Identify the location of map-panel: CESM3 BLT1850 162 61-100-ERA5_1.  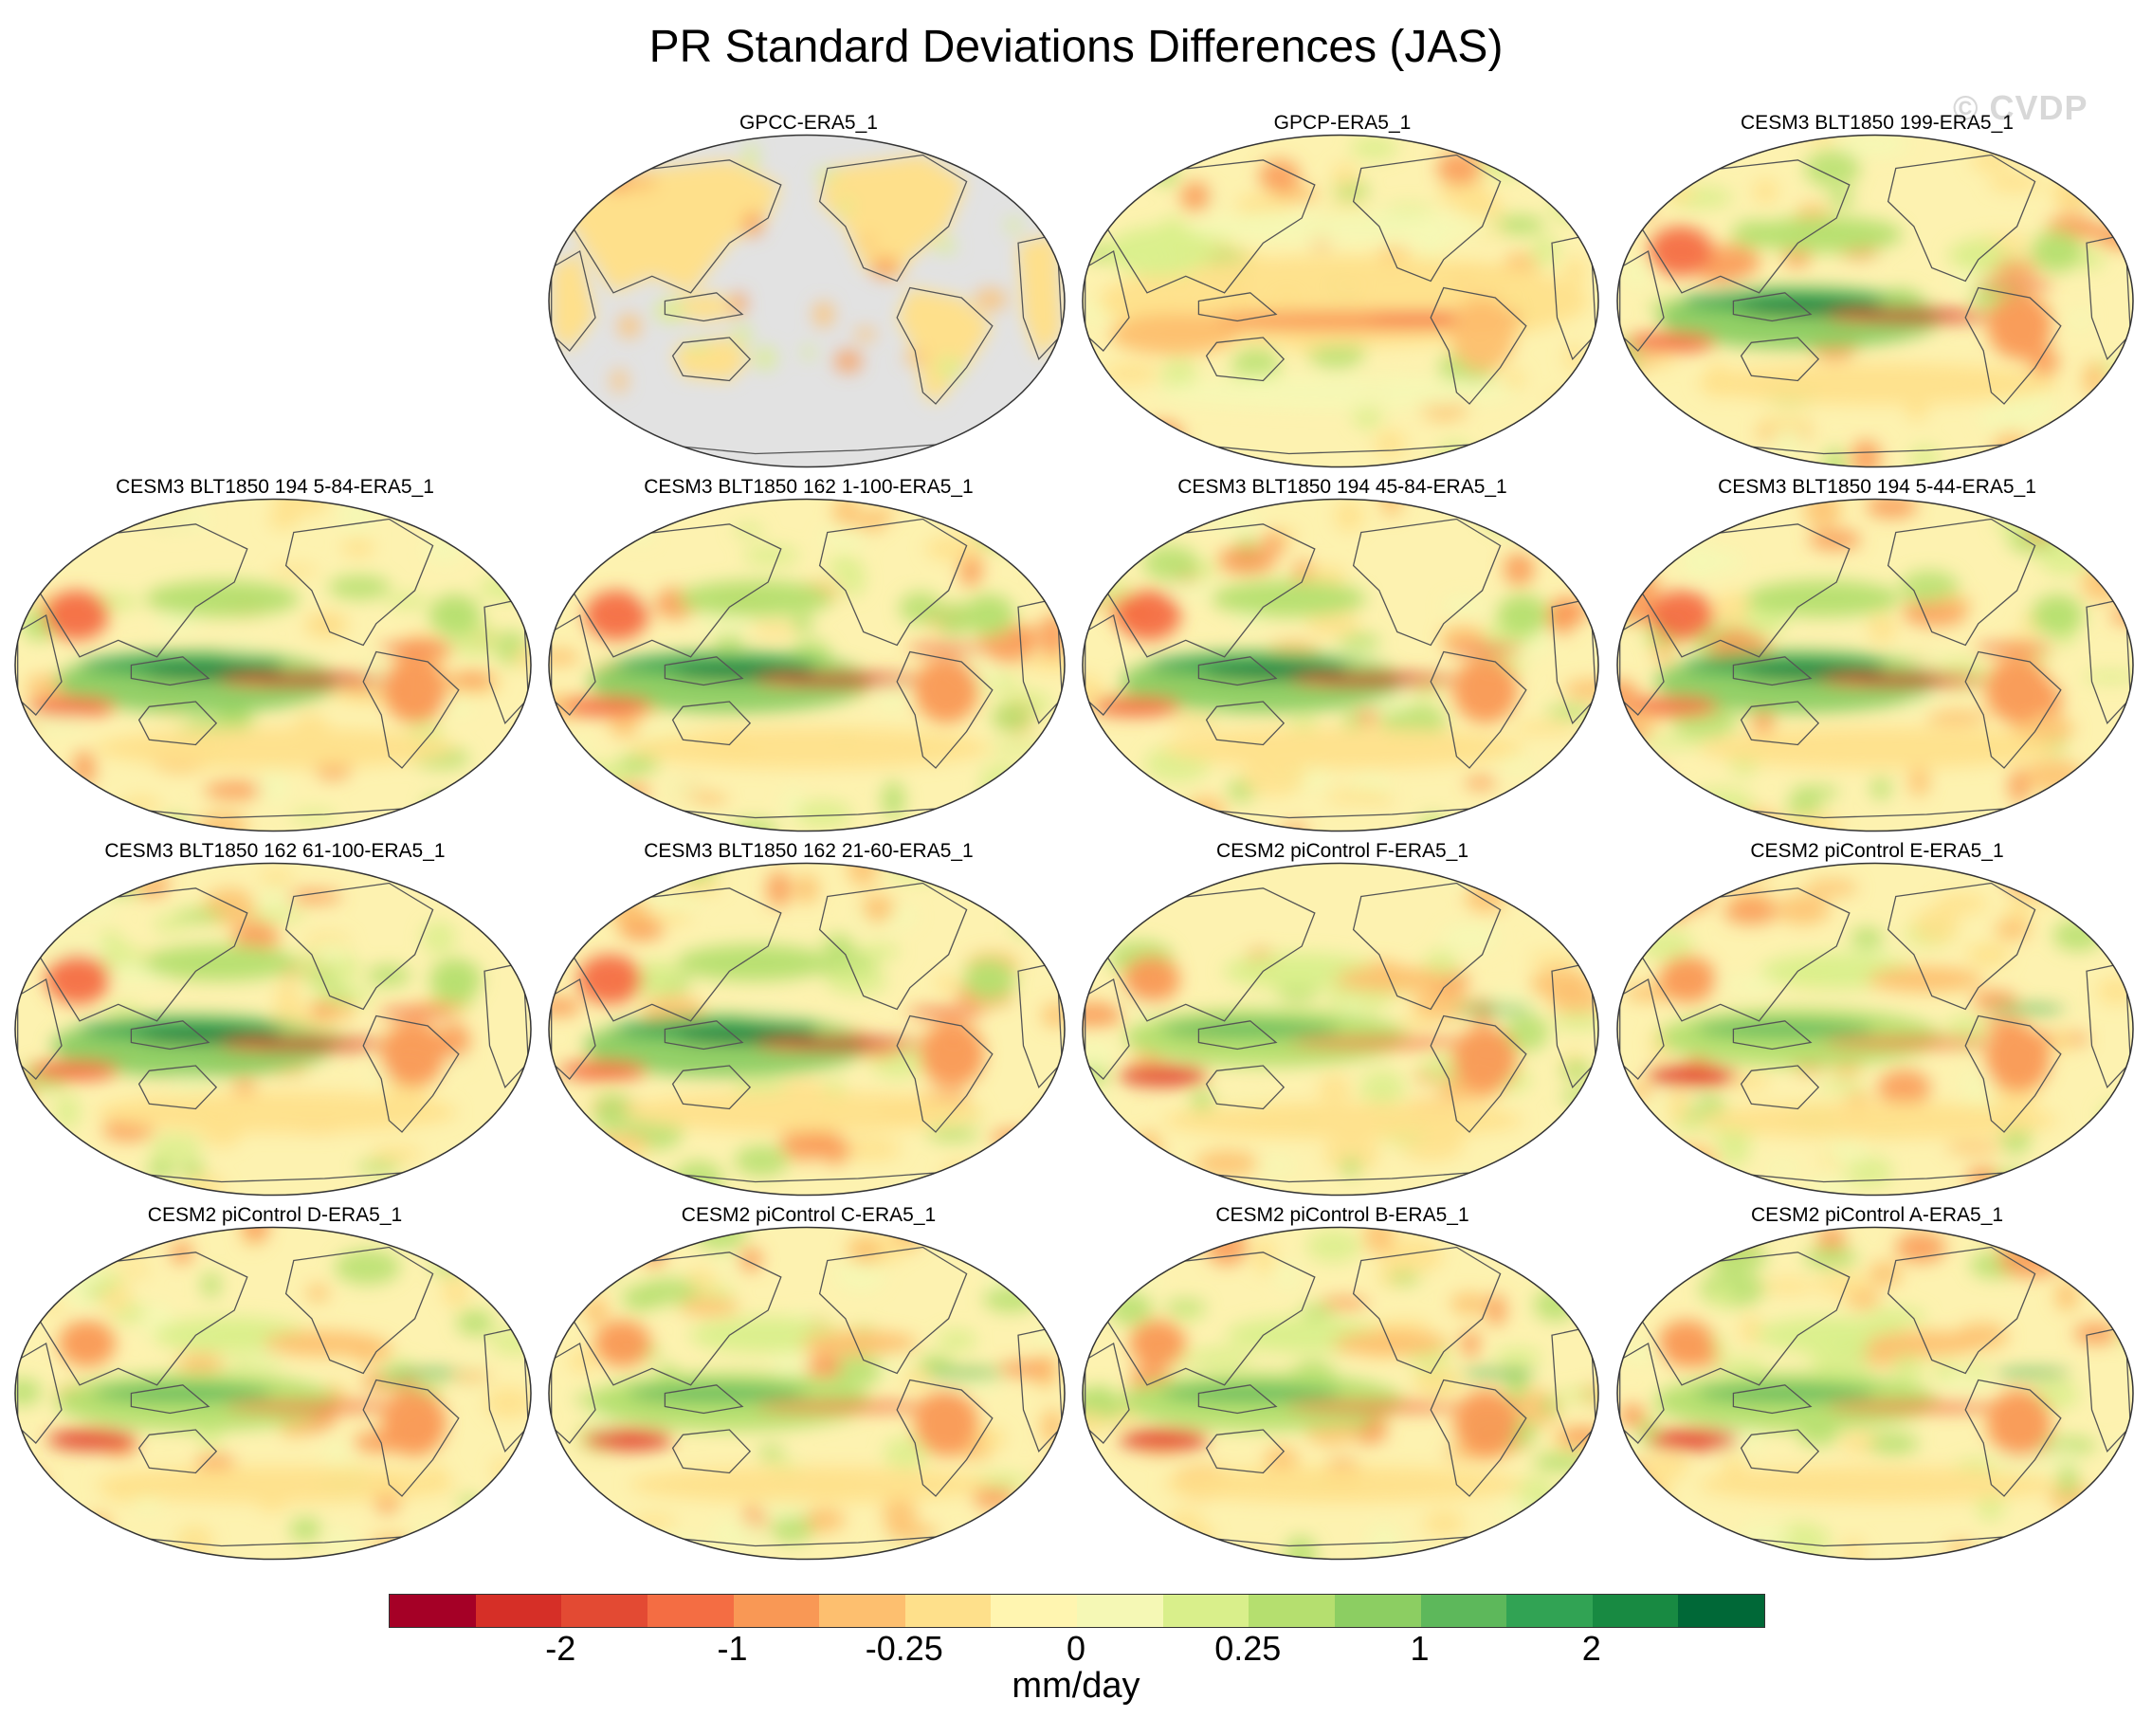
(274, 1023).